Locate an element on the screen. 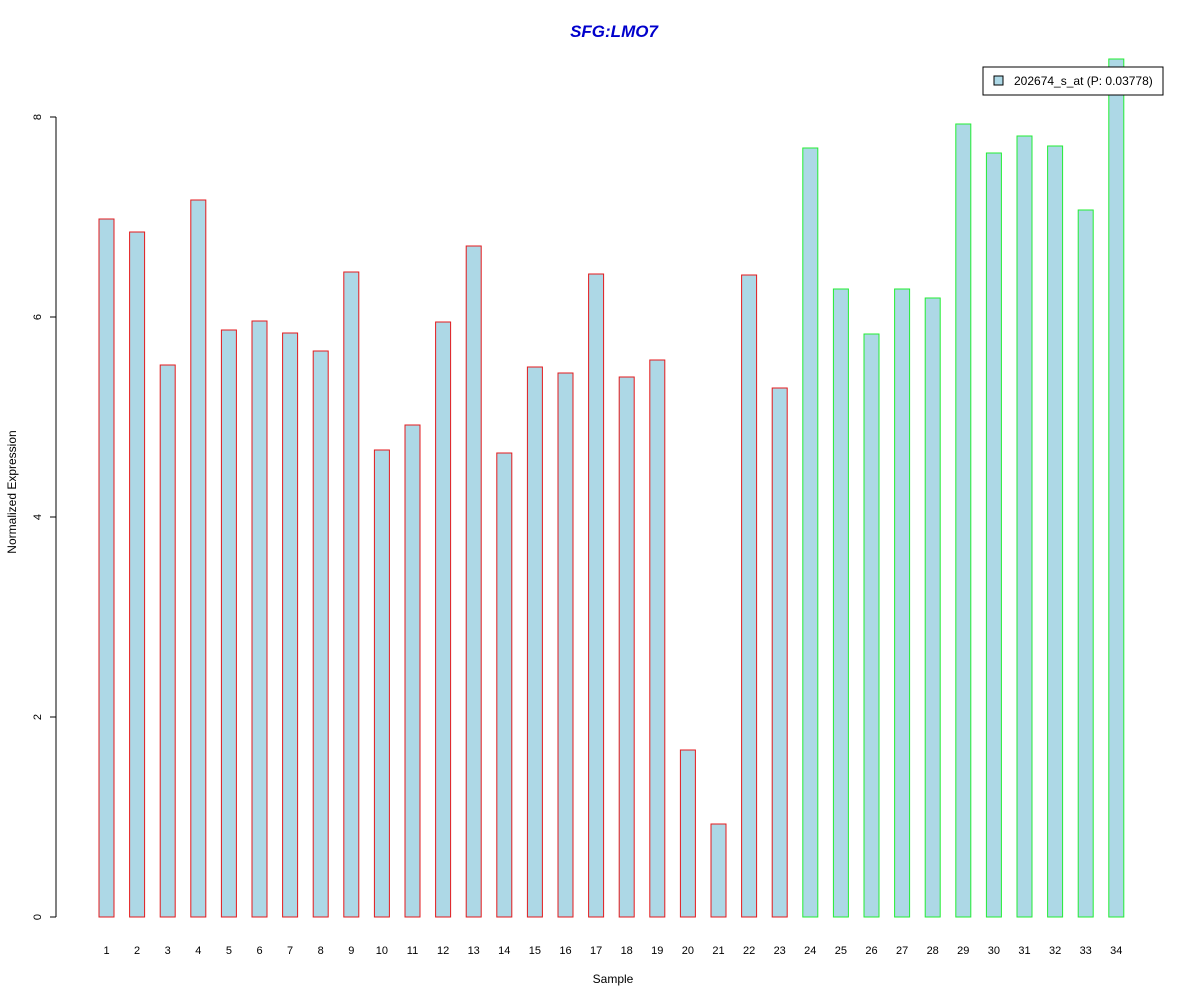  y-tick-label: 0 is located at coordinates (38, 917).